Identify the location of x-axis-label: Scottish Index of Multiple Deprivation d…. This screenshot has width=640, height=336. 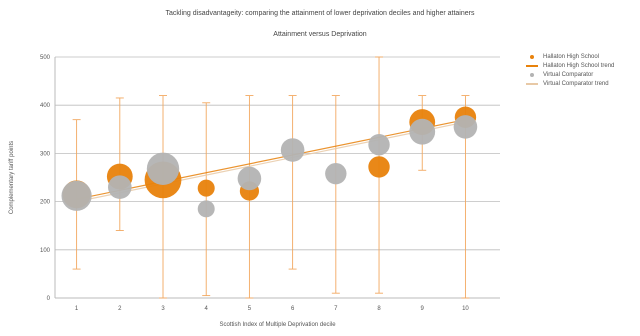
(277, 325).